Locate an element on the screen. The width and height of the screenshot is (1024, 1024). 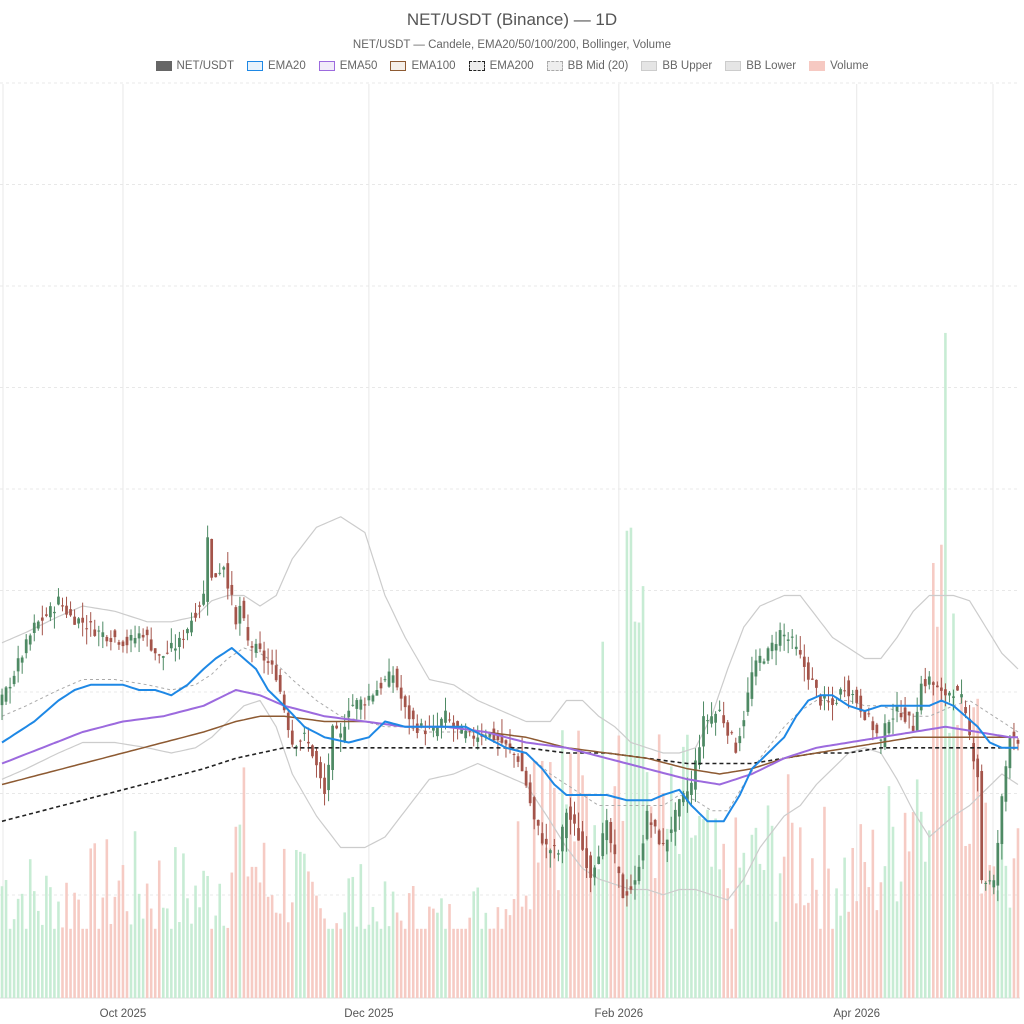
legend-item: EMA20 is located at coordinates (276, 66).